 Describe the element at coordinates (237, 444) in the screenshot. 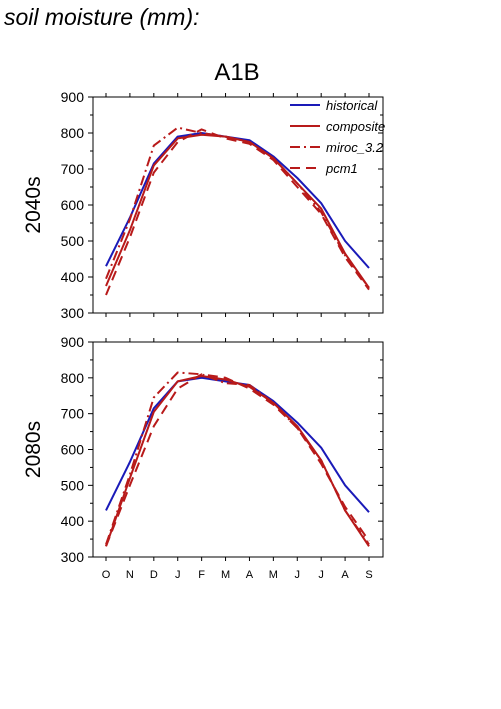

I see `series-line-historical` at that location.